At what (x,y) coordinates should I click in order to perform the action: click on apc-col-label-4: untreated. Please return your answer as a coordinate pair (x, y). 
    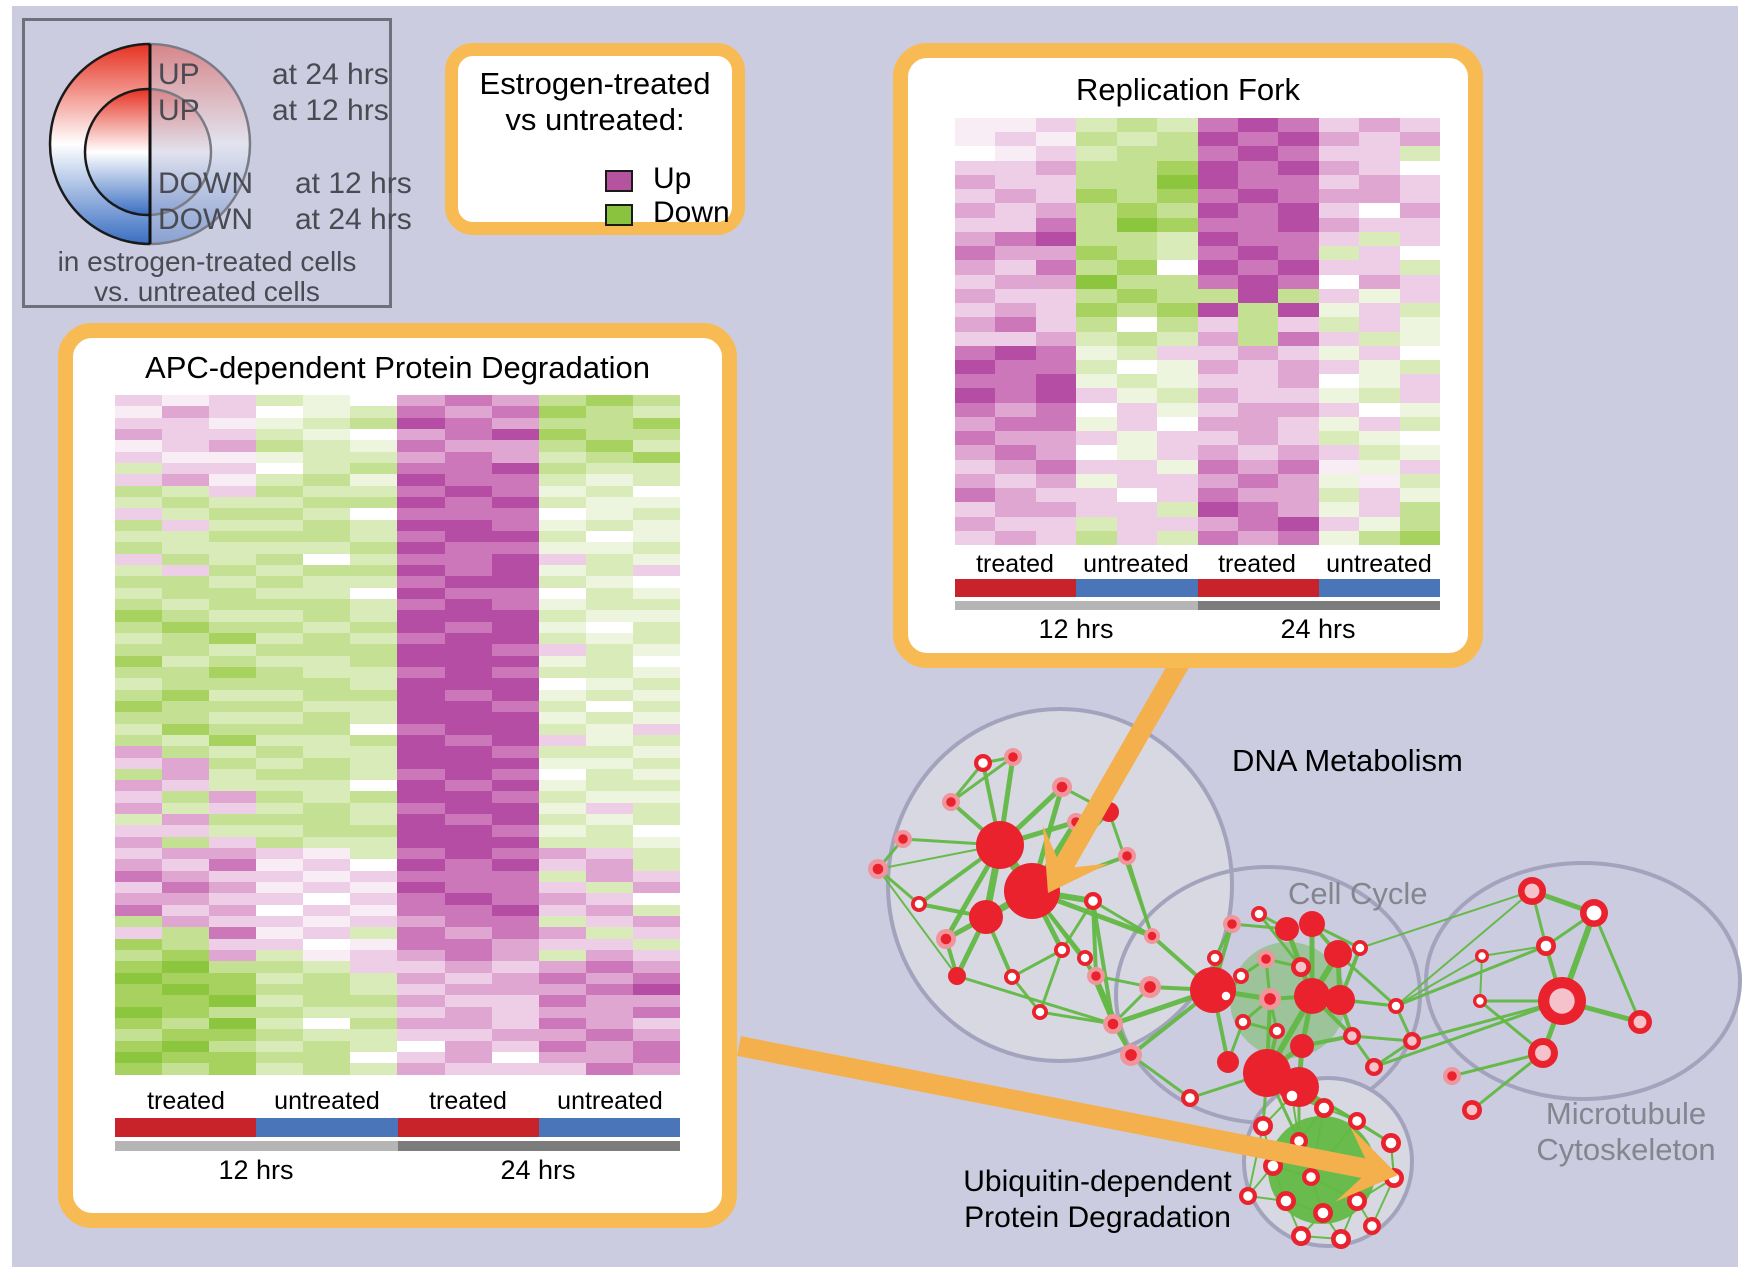
    Looking at the image, I should click on (610, 1101).